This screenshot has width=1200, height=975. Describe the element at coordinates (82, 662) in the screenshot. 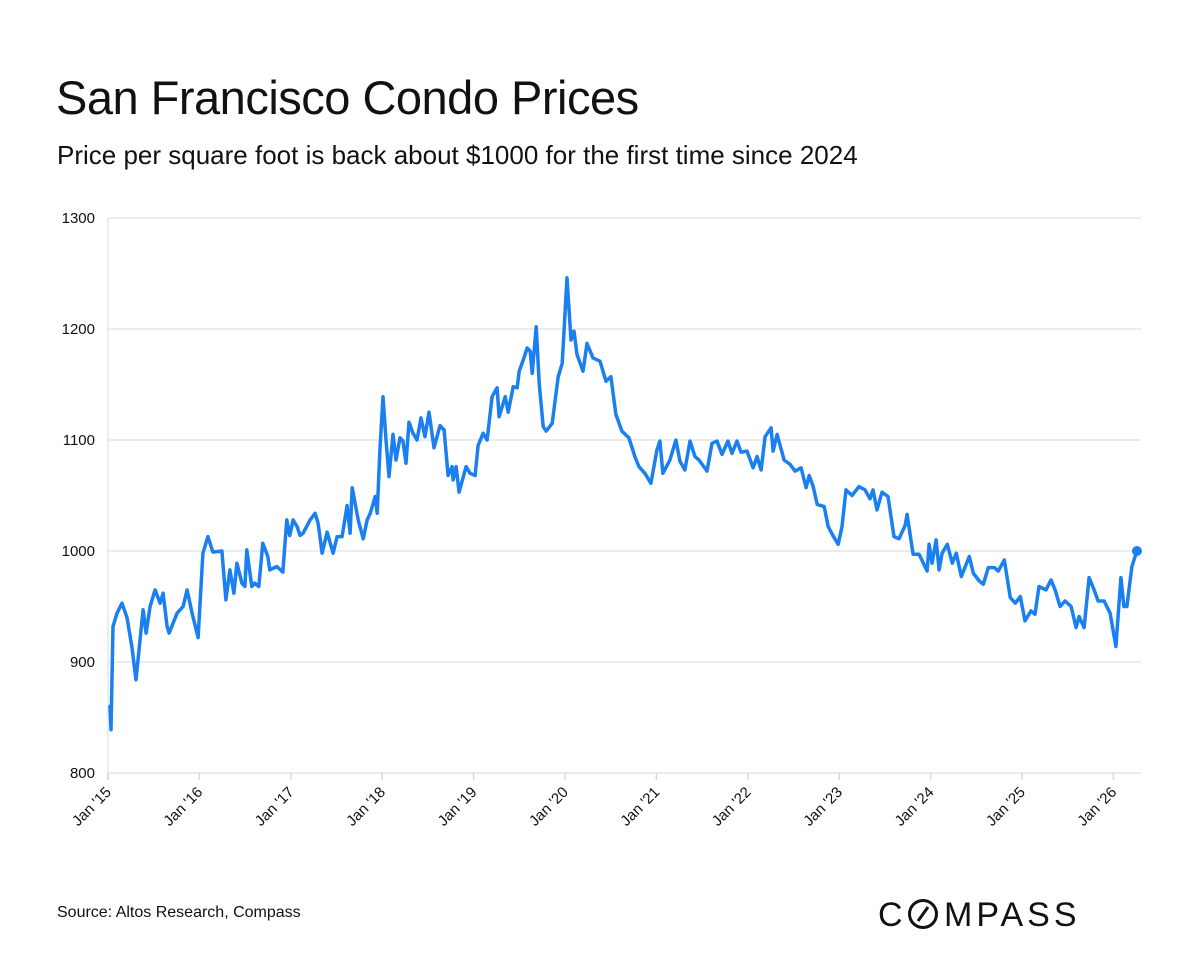

I see `y-tick-label: 900` at that location.